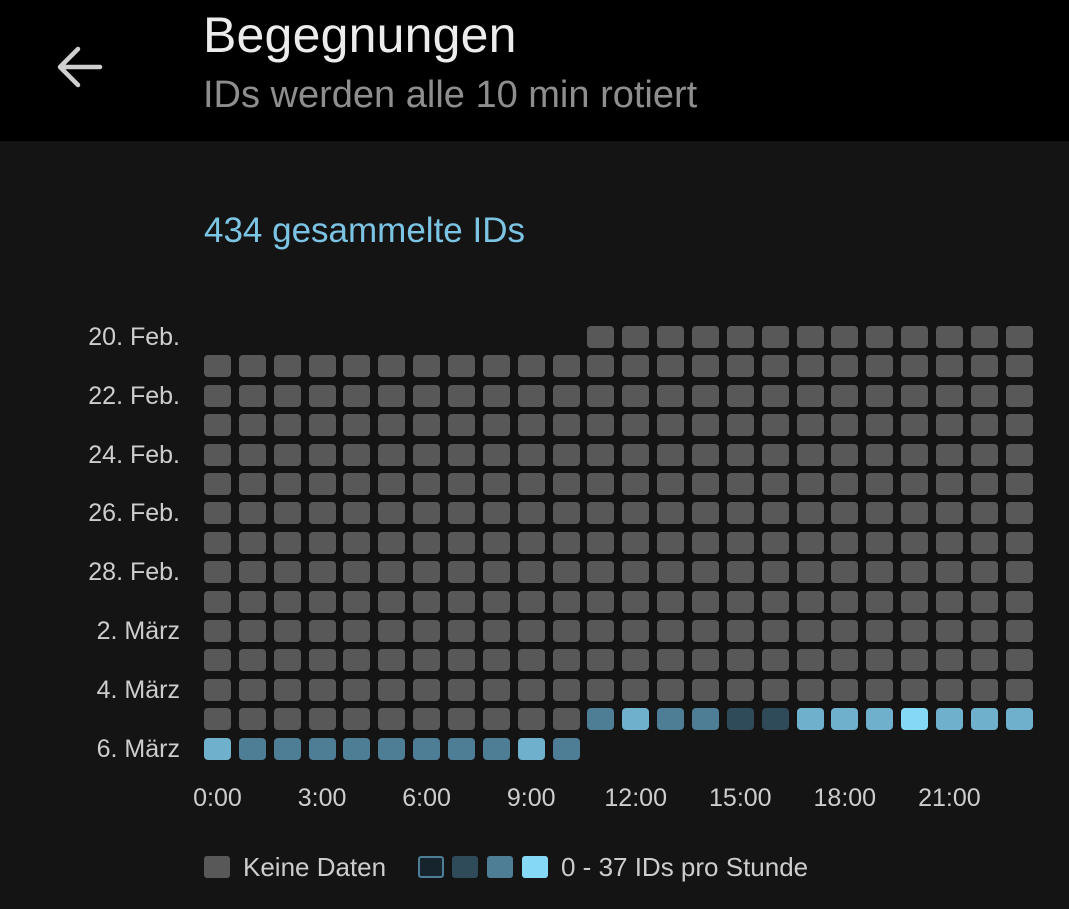 The image size is (1069, 909). What do you see at coordinates (450, 95) in the screenshot?
I see `page-subtitle: IDs werden alle 10 min rotiert` at bounding box center [450, 95].